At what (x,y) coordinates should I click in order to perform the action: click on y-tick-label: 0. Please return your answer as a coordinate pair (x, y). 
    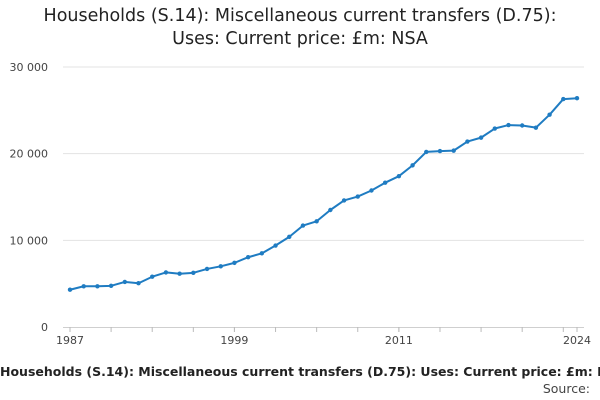
    Looking at the image, I should click on (44, 327).